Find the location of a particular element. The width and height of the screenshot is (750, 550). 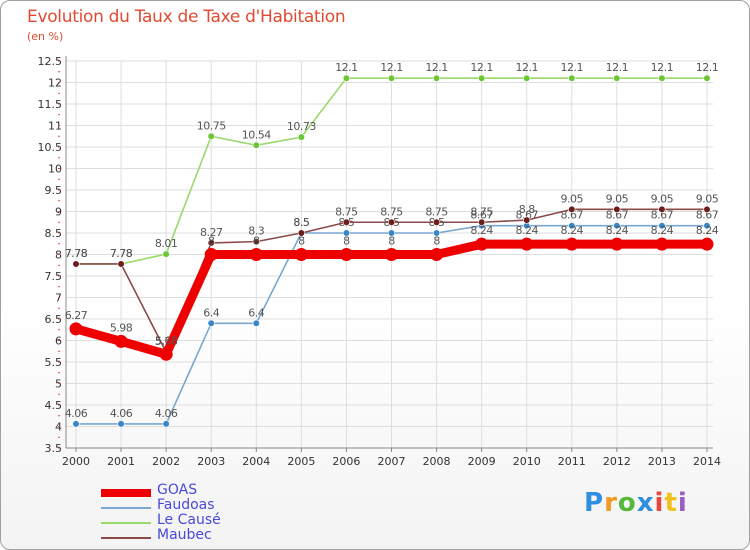

logo-letter: P is located at coordinates (594, 503).